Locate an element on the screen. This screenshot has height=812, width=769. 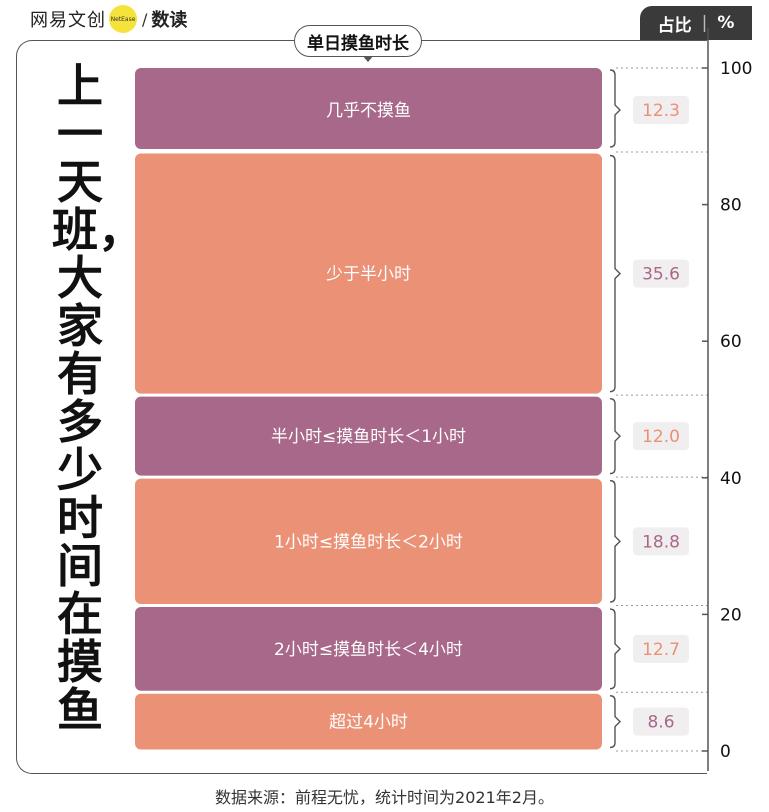
value-label: 8.6 is located at coordinates (660, 723).